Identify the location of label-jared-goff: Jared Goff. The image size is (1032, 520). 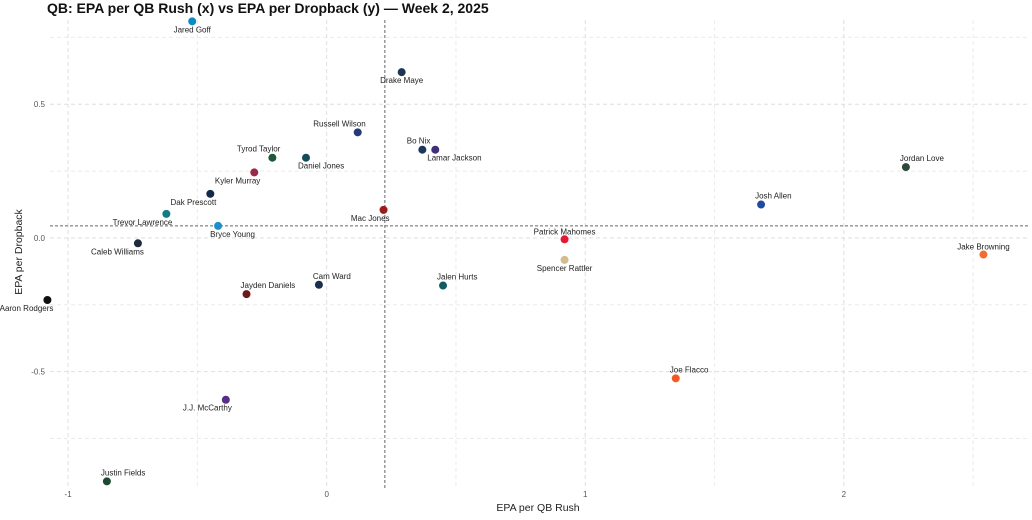
(193, 29).